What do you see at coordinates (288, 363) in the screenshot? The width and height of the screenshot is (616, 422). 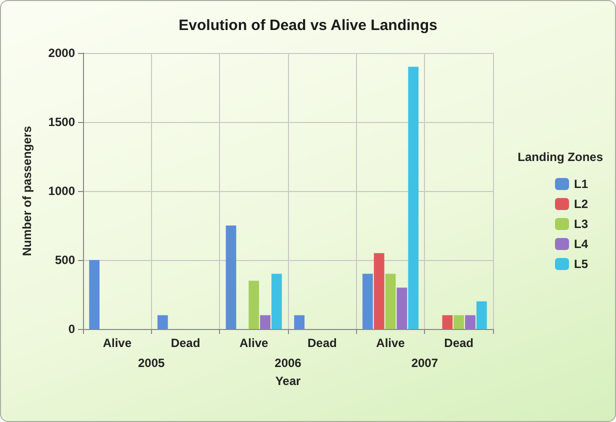 I see `text: 2006` at bounding box center [288, 363].